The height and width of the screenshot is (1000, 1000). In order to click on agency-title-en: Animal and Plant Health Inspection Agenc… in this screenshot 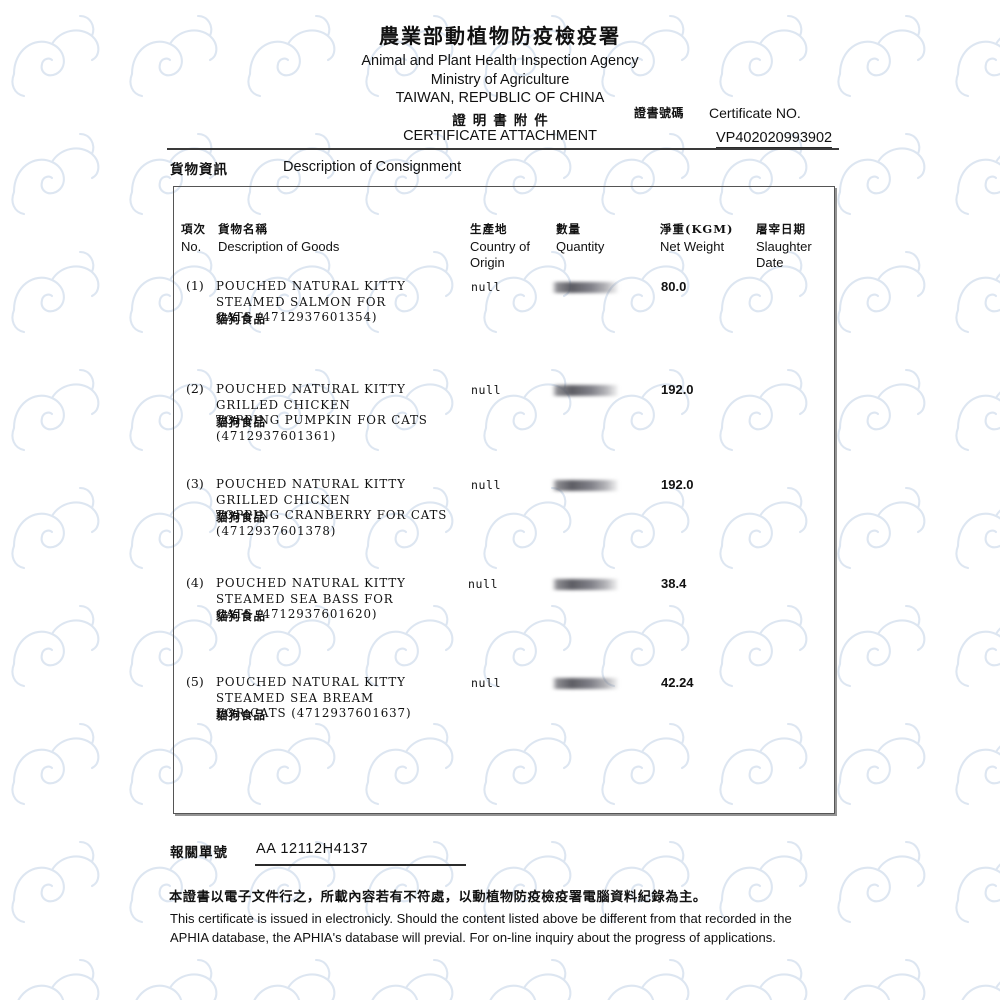, I will do `click(500, 61)`.